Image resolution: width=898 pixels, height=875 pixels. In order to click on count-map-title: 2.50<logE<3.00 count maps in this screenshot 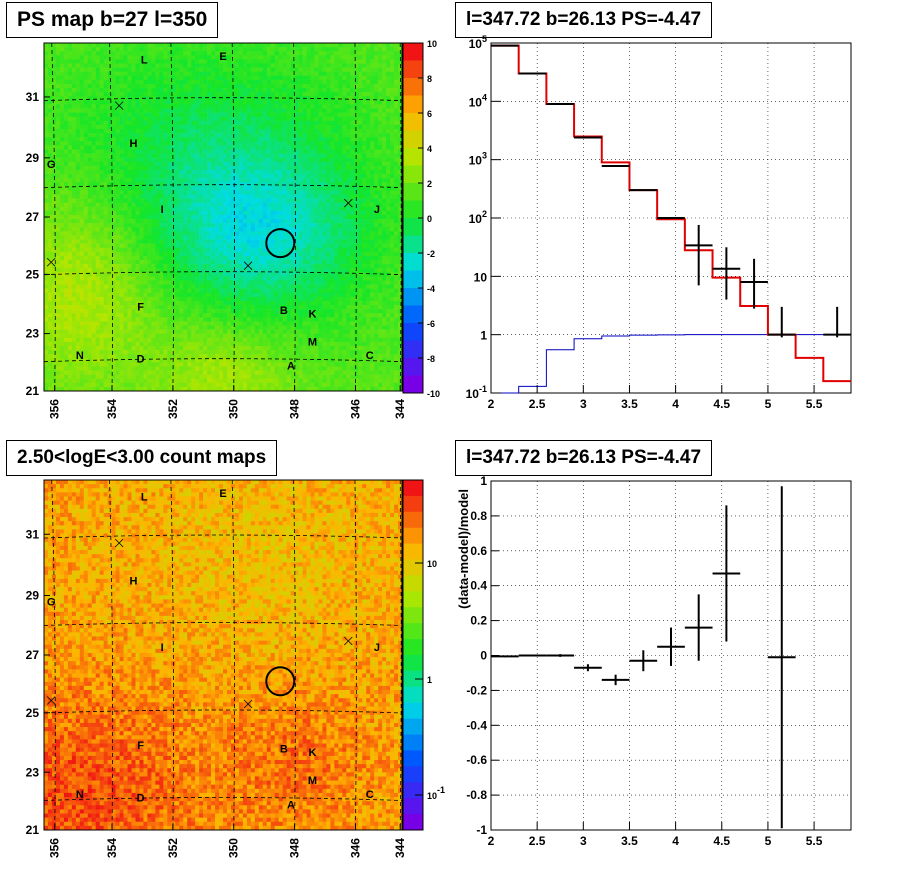, I will do `click(142, 458)`.